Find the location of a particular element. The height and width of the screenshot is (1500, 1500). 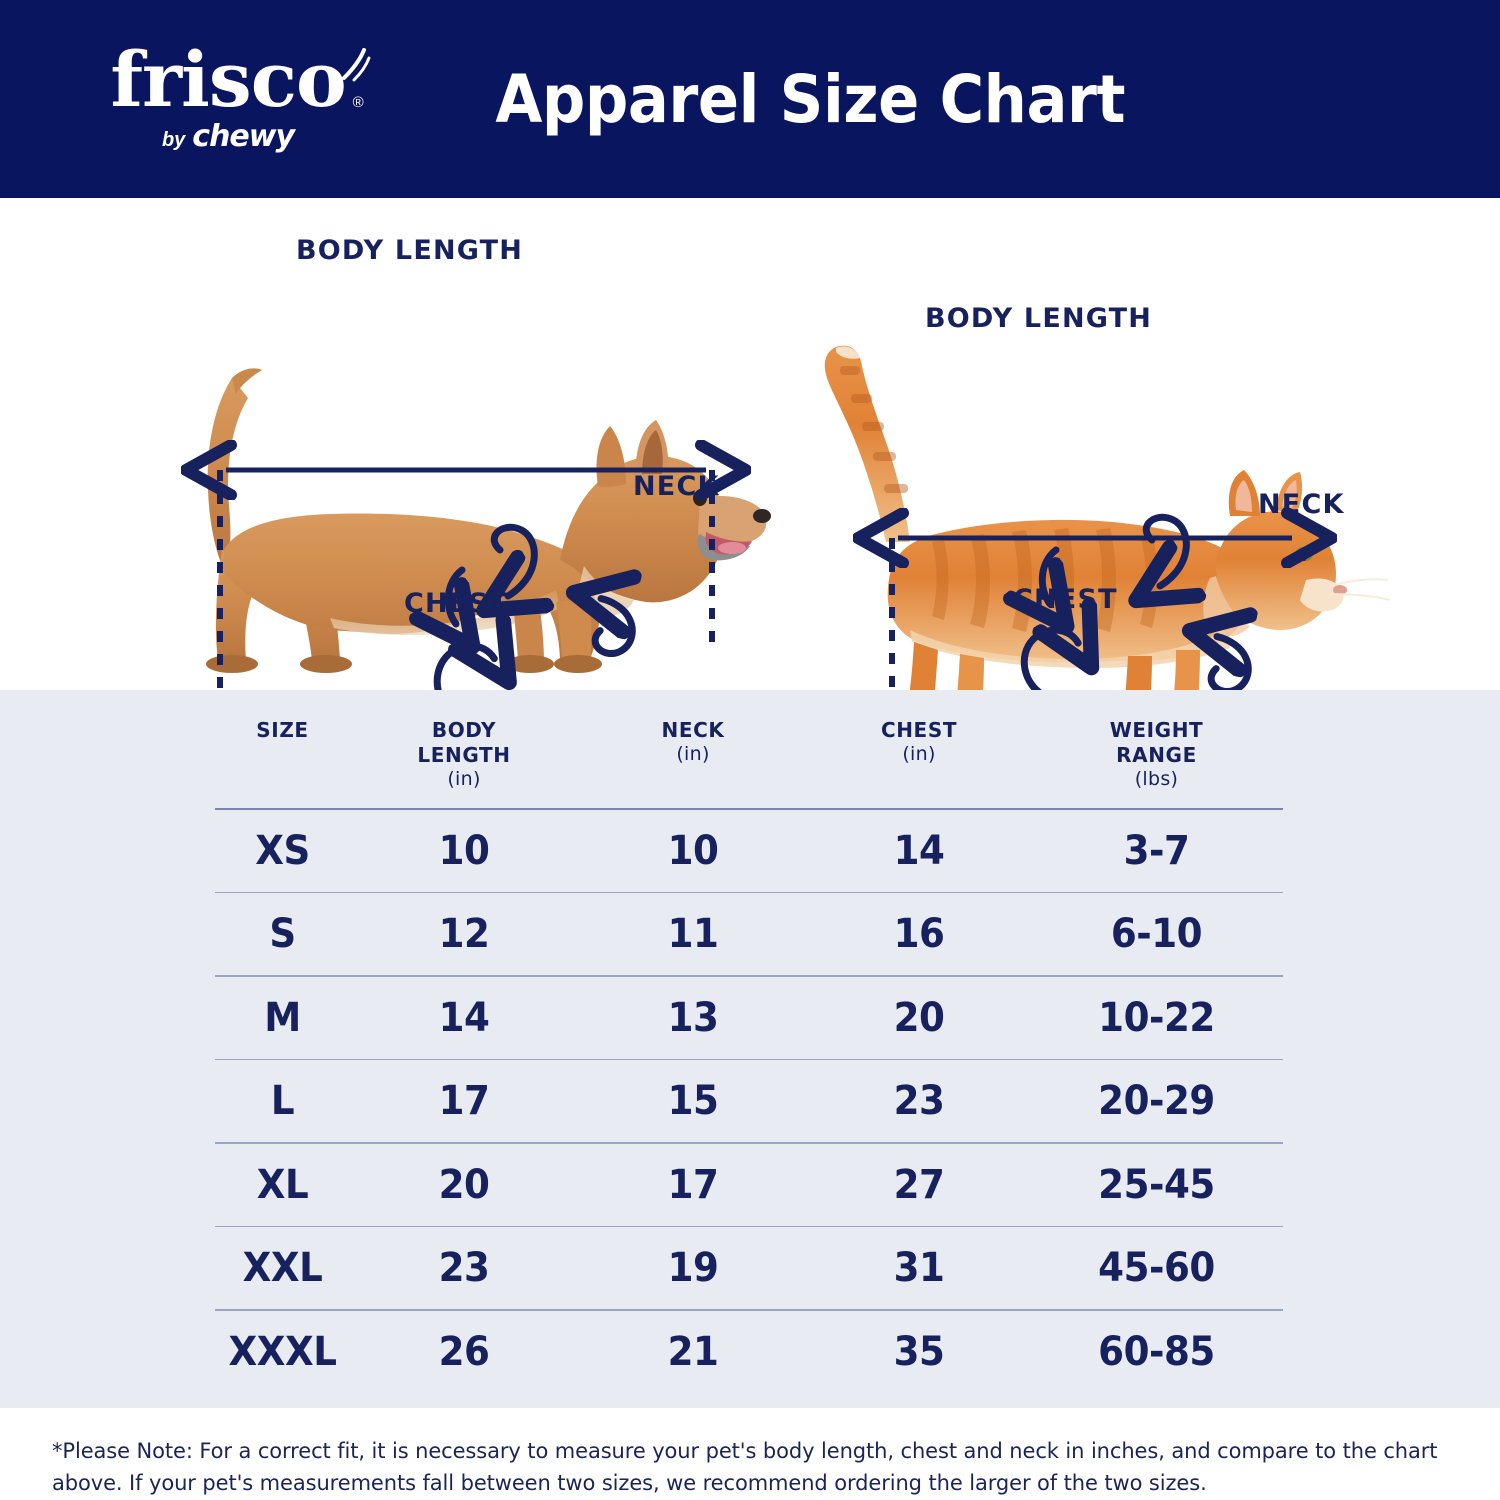

page-title: Apparel Size Chart is located at coordinates (750, 99).